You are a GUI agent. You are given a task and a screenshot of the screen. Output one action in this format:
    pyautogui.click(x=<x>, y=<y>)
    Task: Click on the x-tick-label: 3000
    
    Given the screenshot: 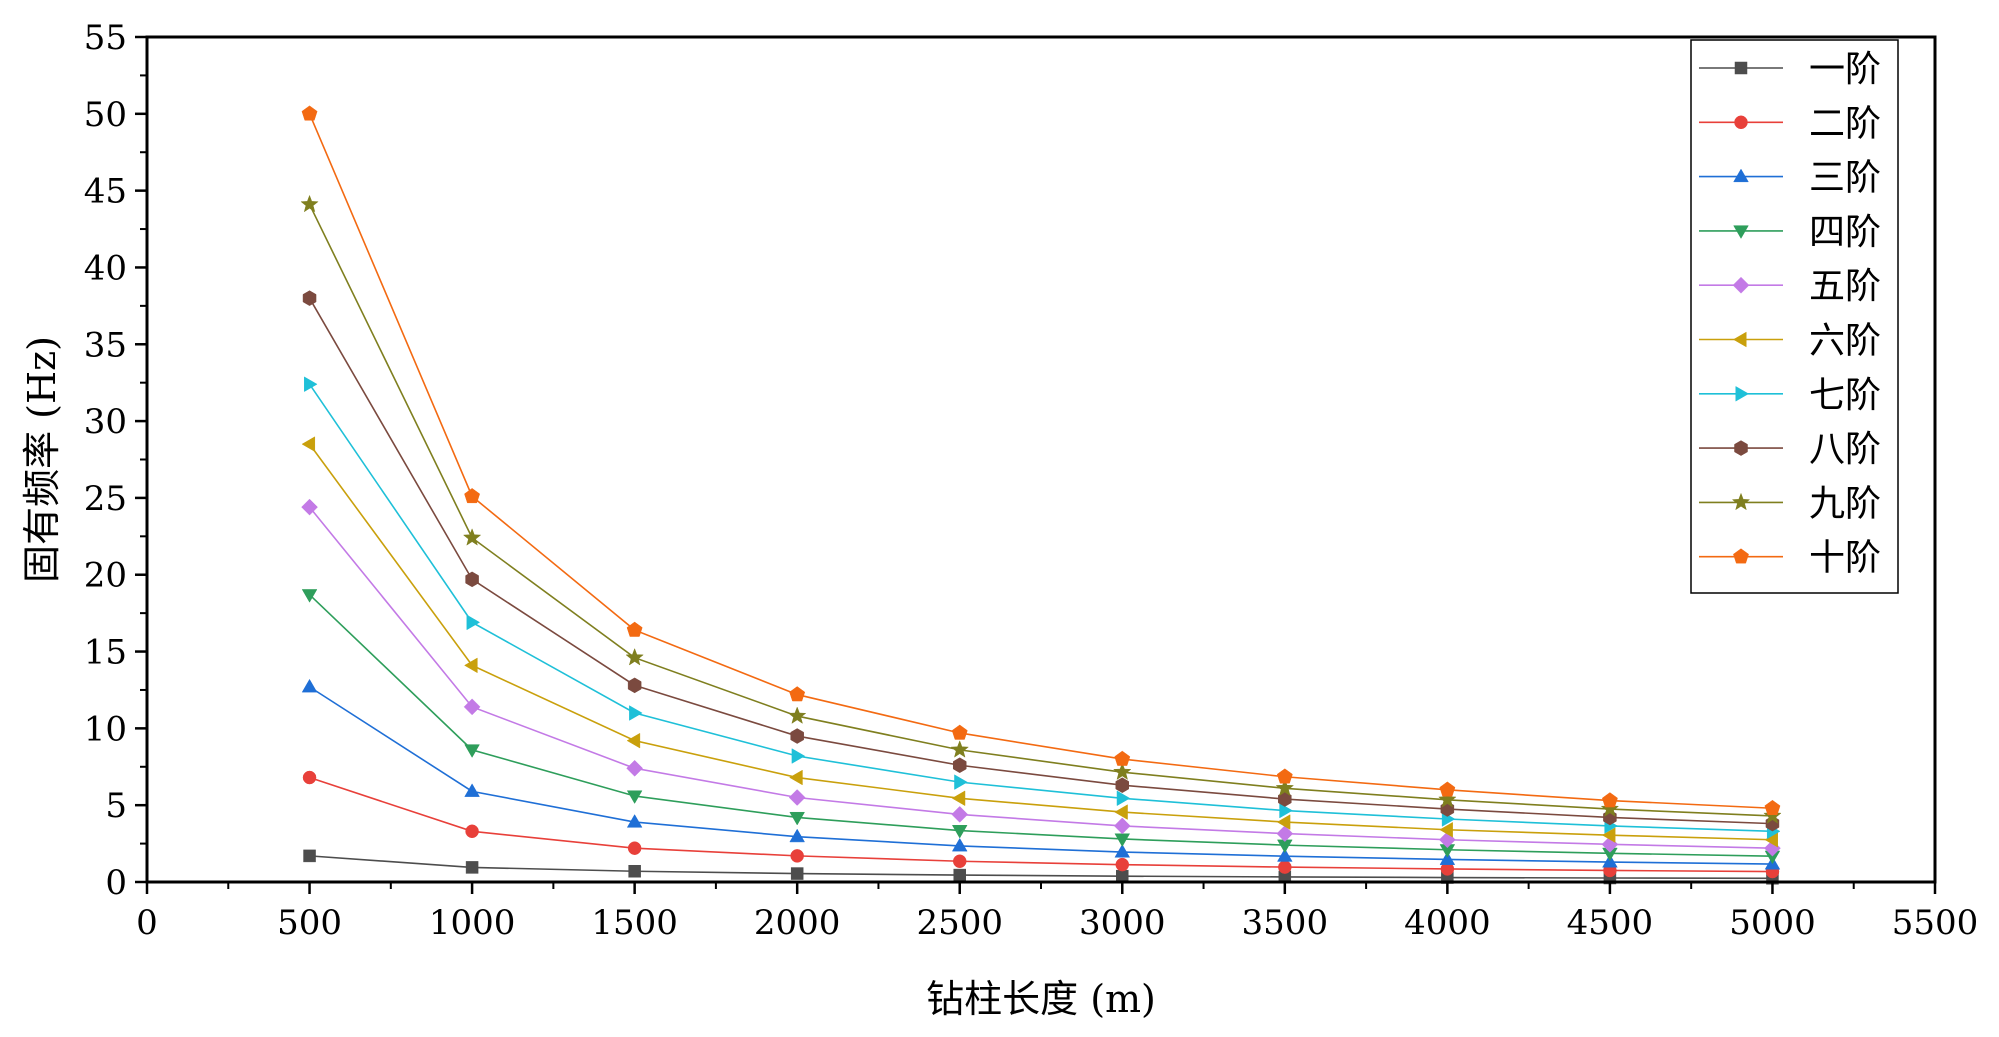 What is the action you would take?
    pyautogui.click(x=1122, y=923)
    